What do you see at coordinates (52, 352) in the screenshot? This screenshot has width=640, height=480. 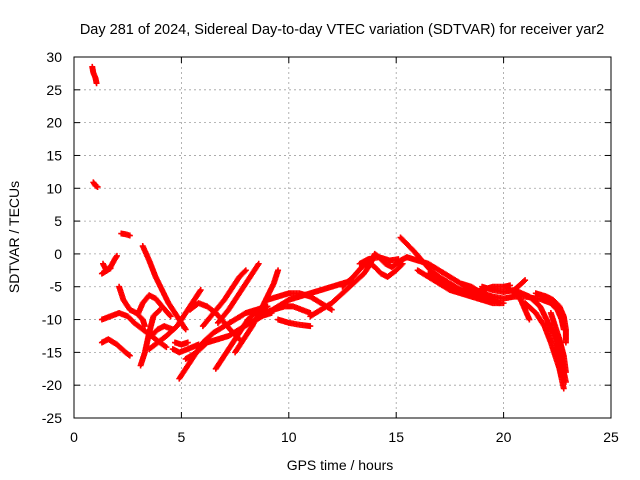 I see `y-tick-label: -15` at bounding box center [52, 352].